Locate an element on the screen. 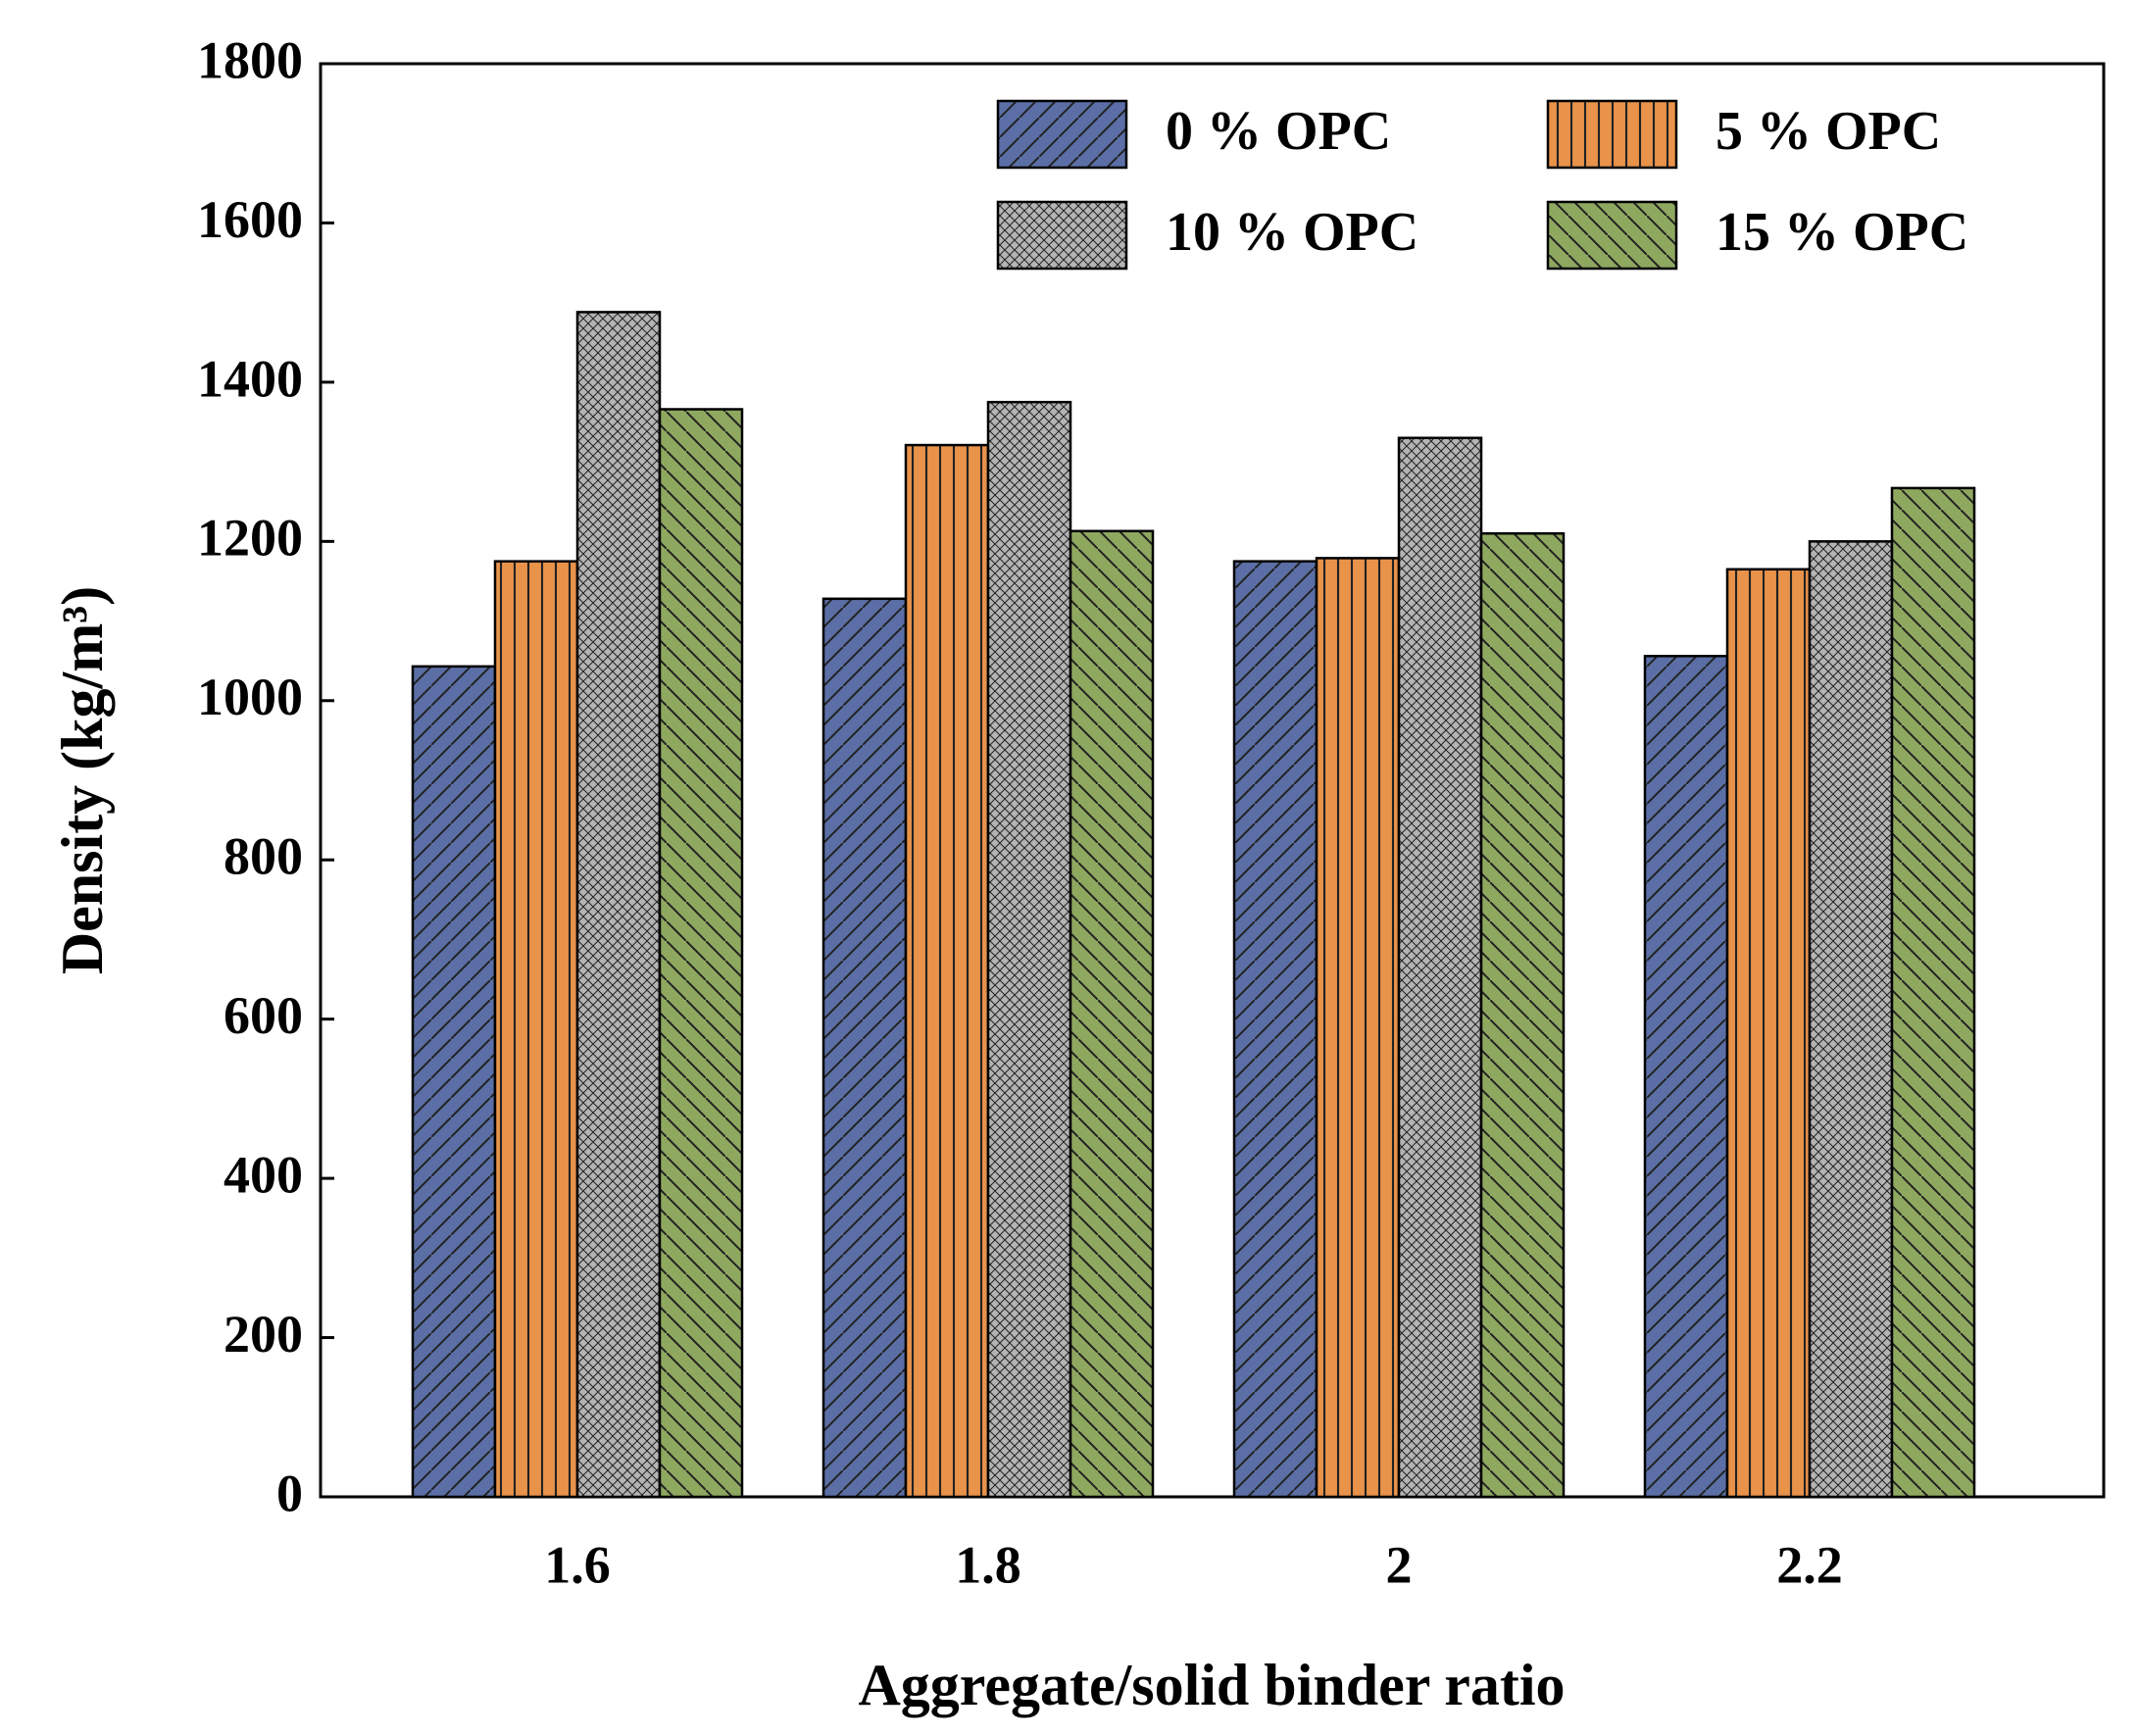 Image resolution: width=2139 pixels, height=1736 pixels. y-tick-label: 1200 is located at coordinates (250, 539).